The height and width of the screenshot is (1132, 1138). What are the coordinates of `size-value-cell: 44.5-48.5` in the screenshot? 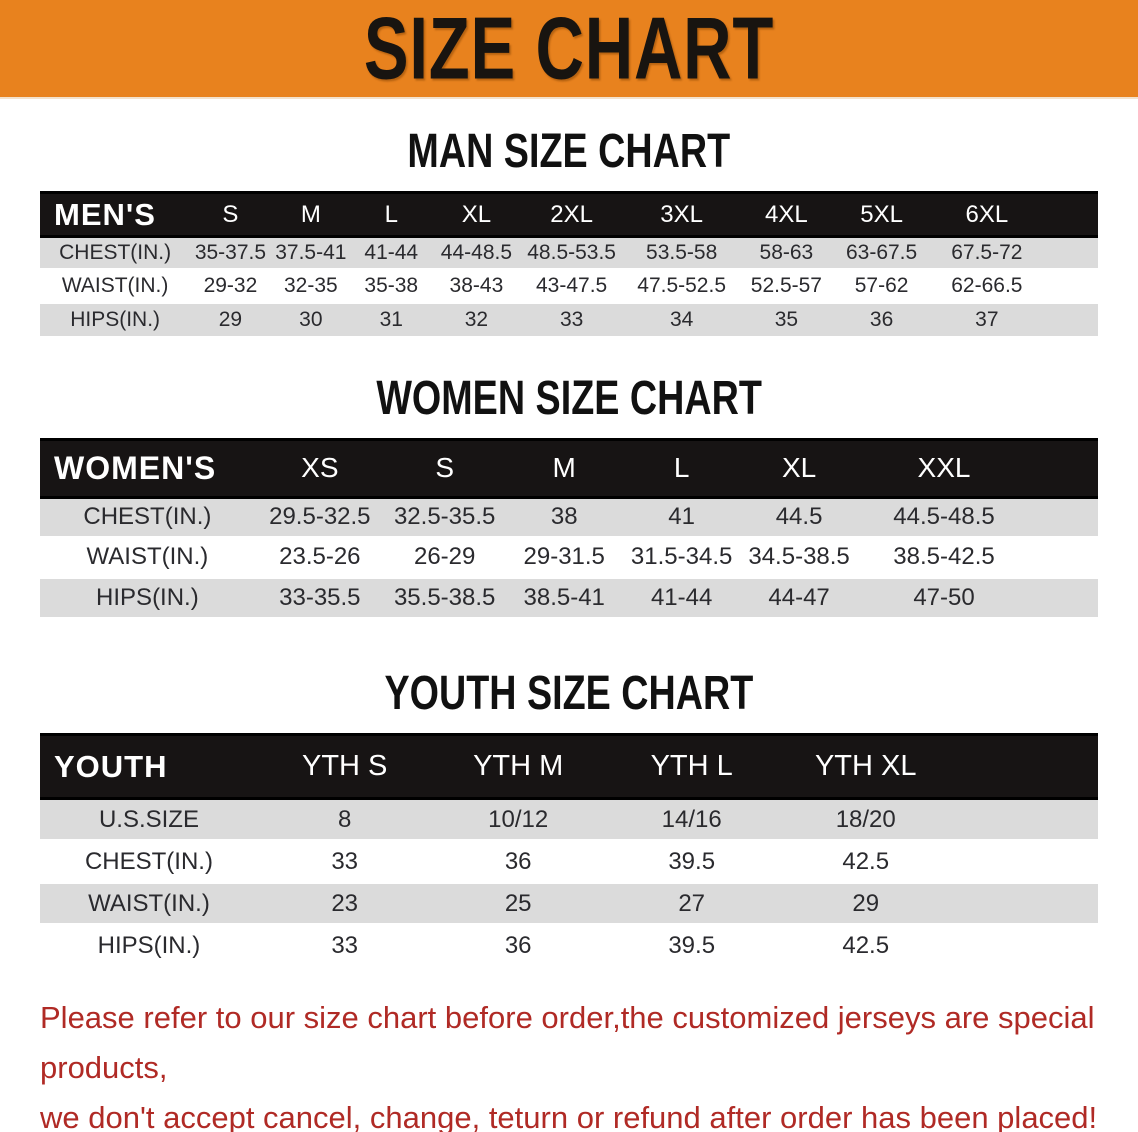 It's located at (944, 516).